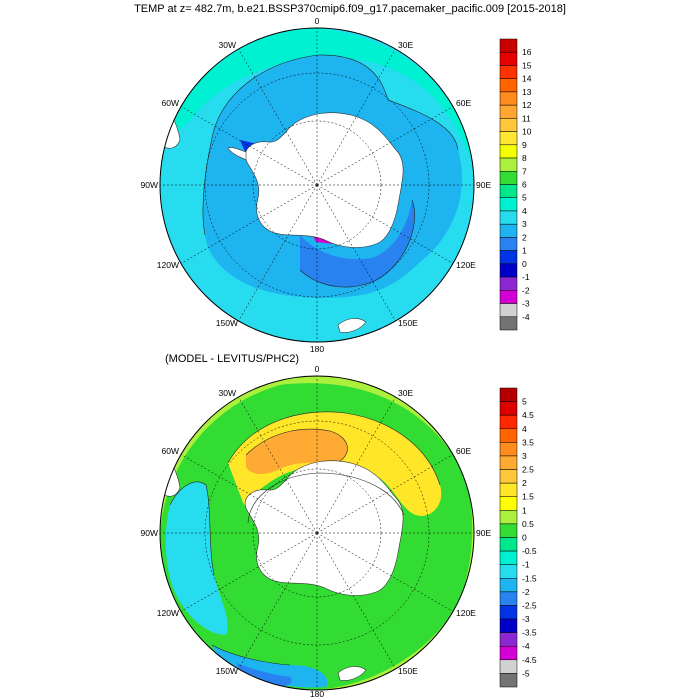 The image size is (700, 700). I want to click on antarctic-peninsula, so click(237, 154).